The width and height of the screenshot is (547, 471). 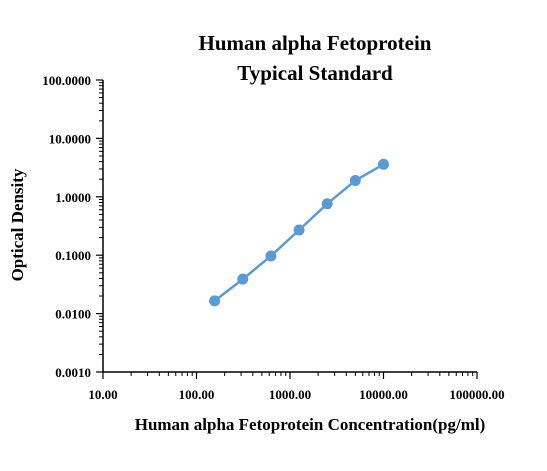 I want to click on x-tick-label: 100.00, so click(x=197, y=394).